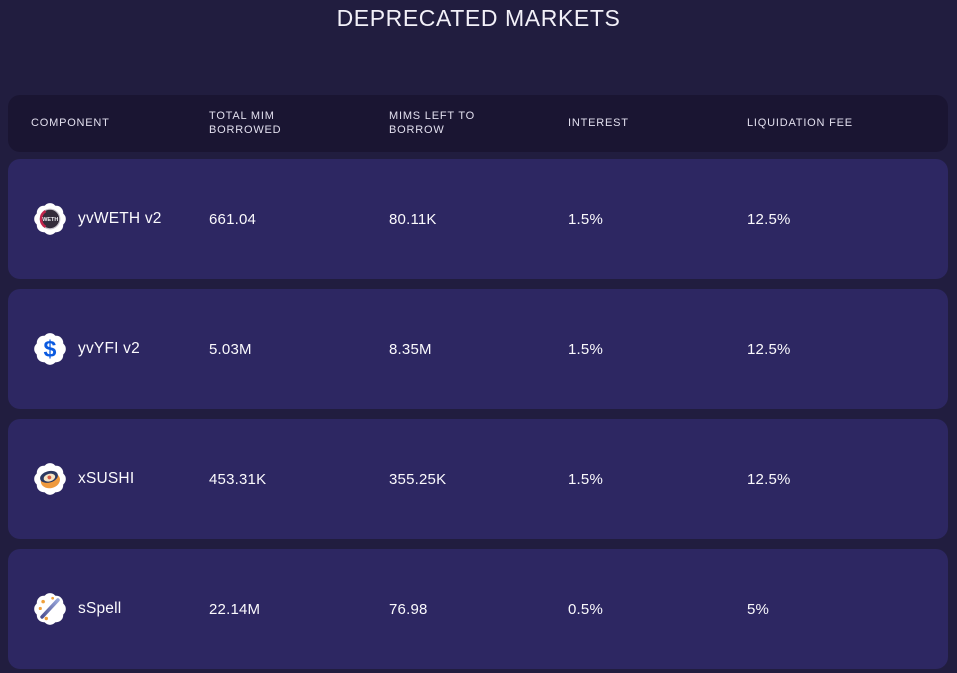  I want to click on interest-value: 0.5%, so click(585, 609).